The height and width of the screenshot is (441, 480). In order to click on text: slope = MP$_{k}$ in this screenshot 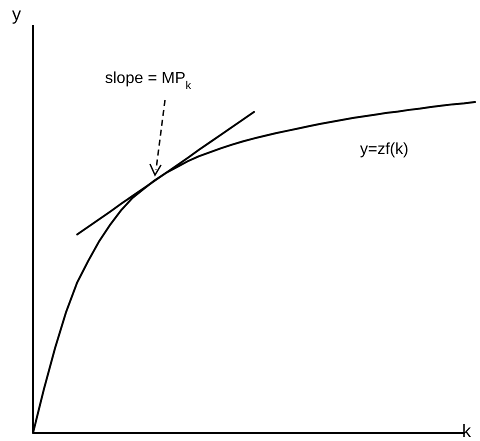, I will do `click(148, 81)`.